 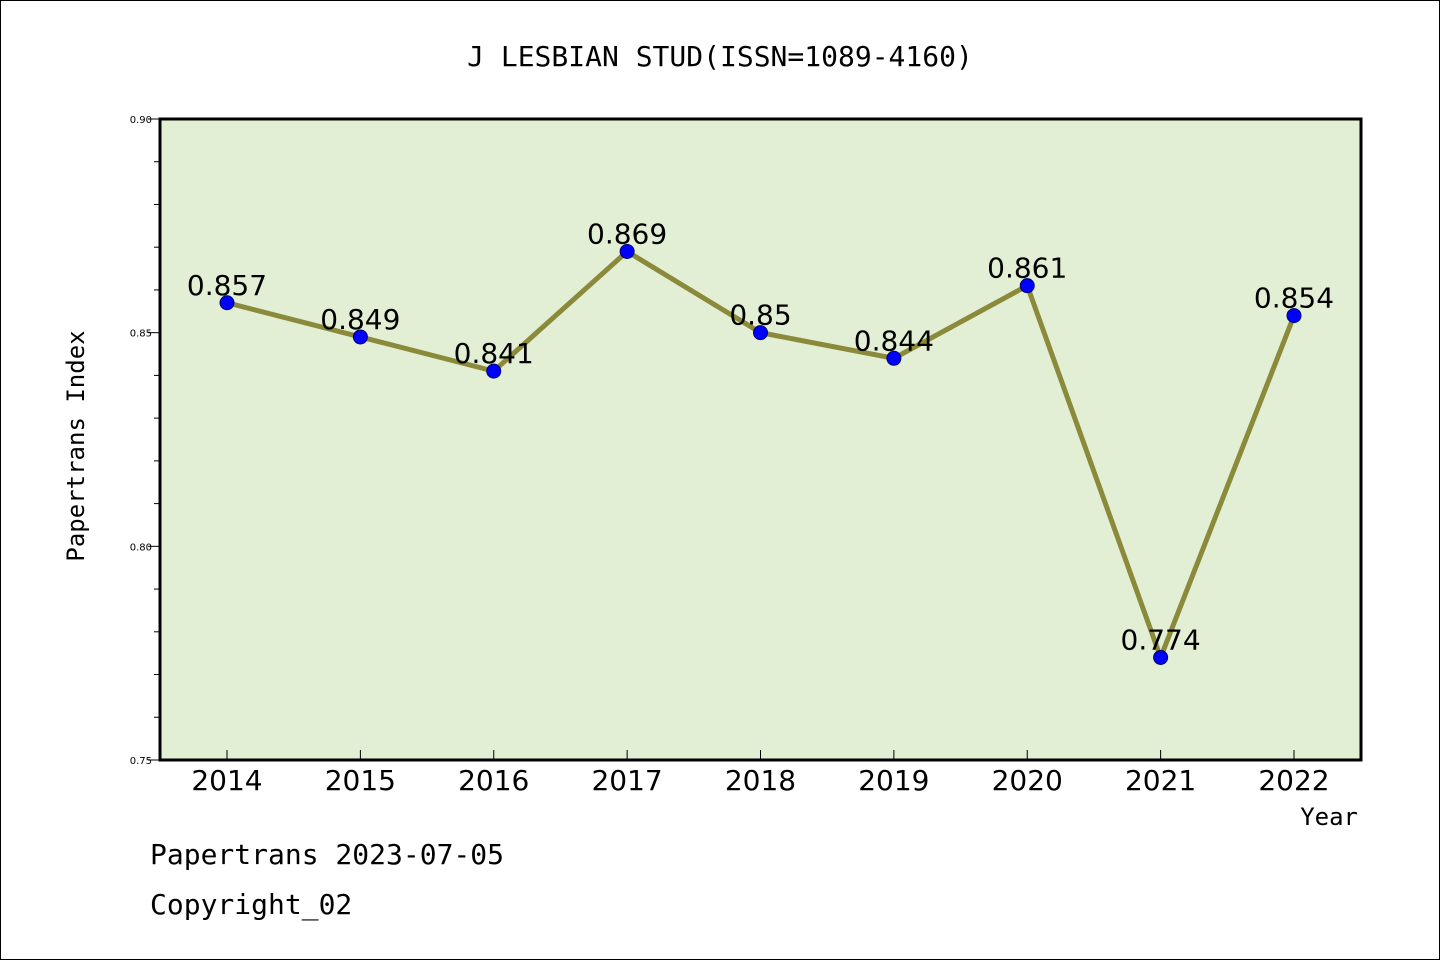 What do you see at coordinates (145, 441) in the screenshot?
I see `y-axis: 0.75 0.80 0.85 0.90` at bounding box center [145, 441].